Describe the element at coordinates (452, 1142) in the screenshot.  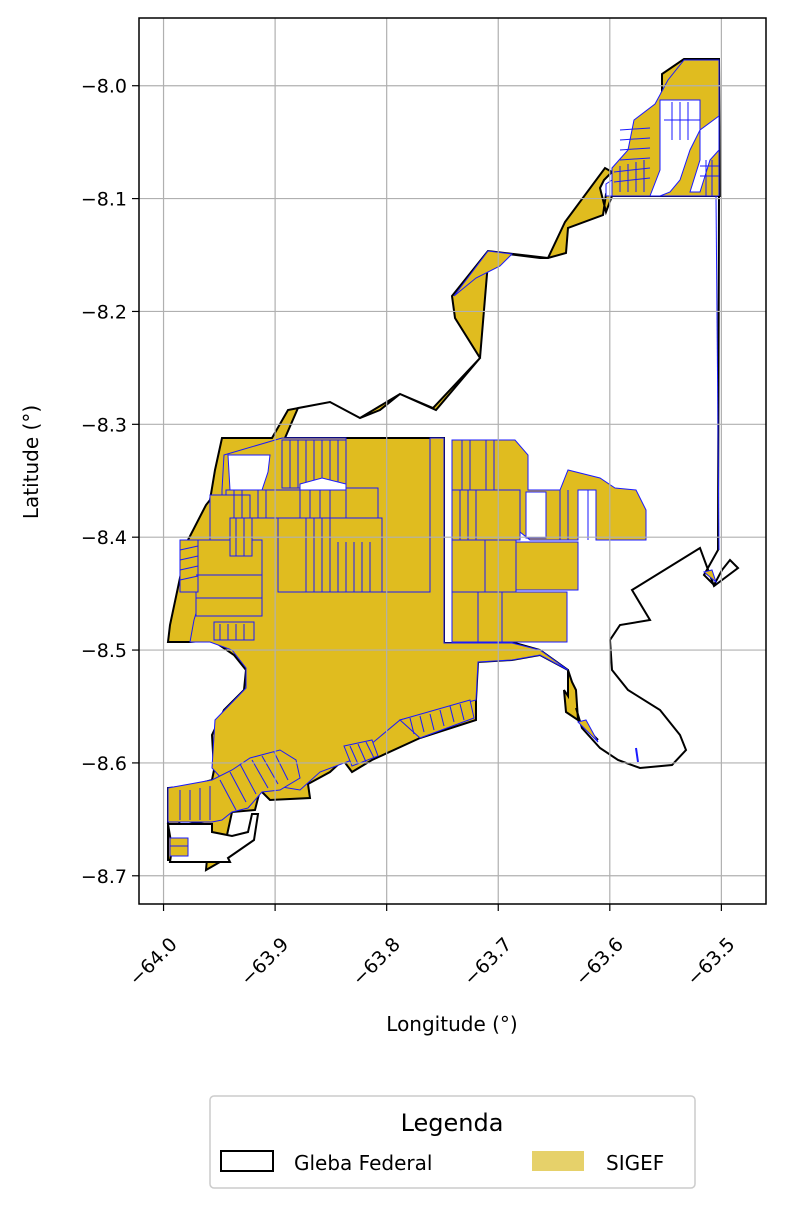
I see `legend: Legenda Gleba Federal SIGEF` at that location.